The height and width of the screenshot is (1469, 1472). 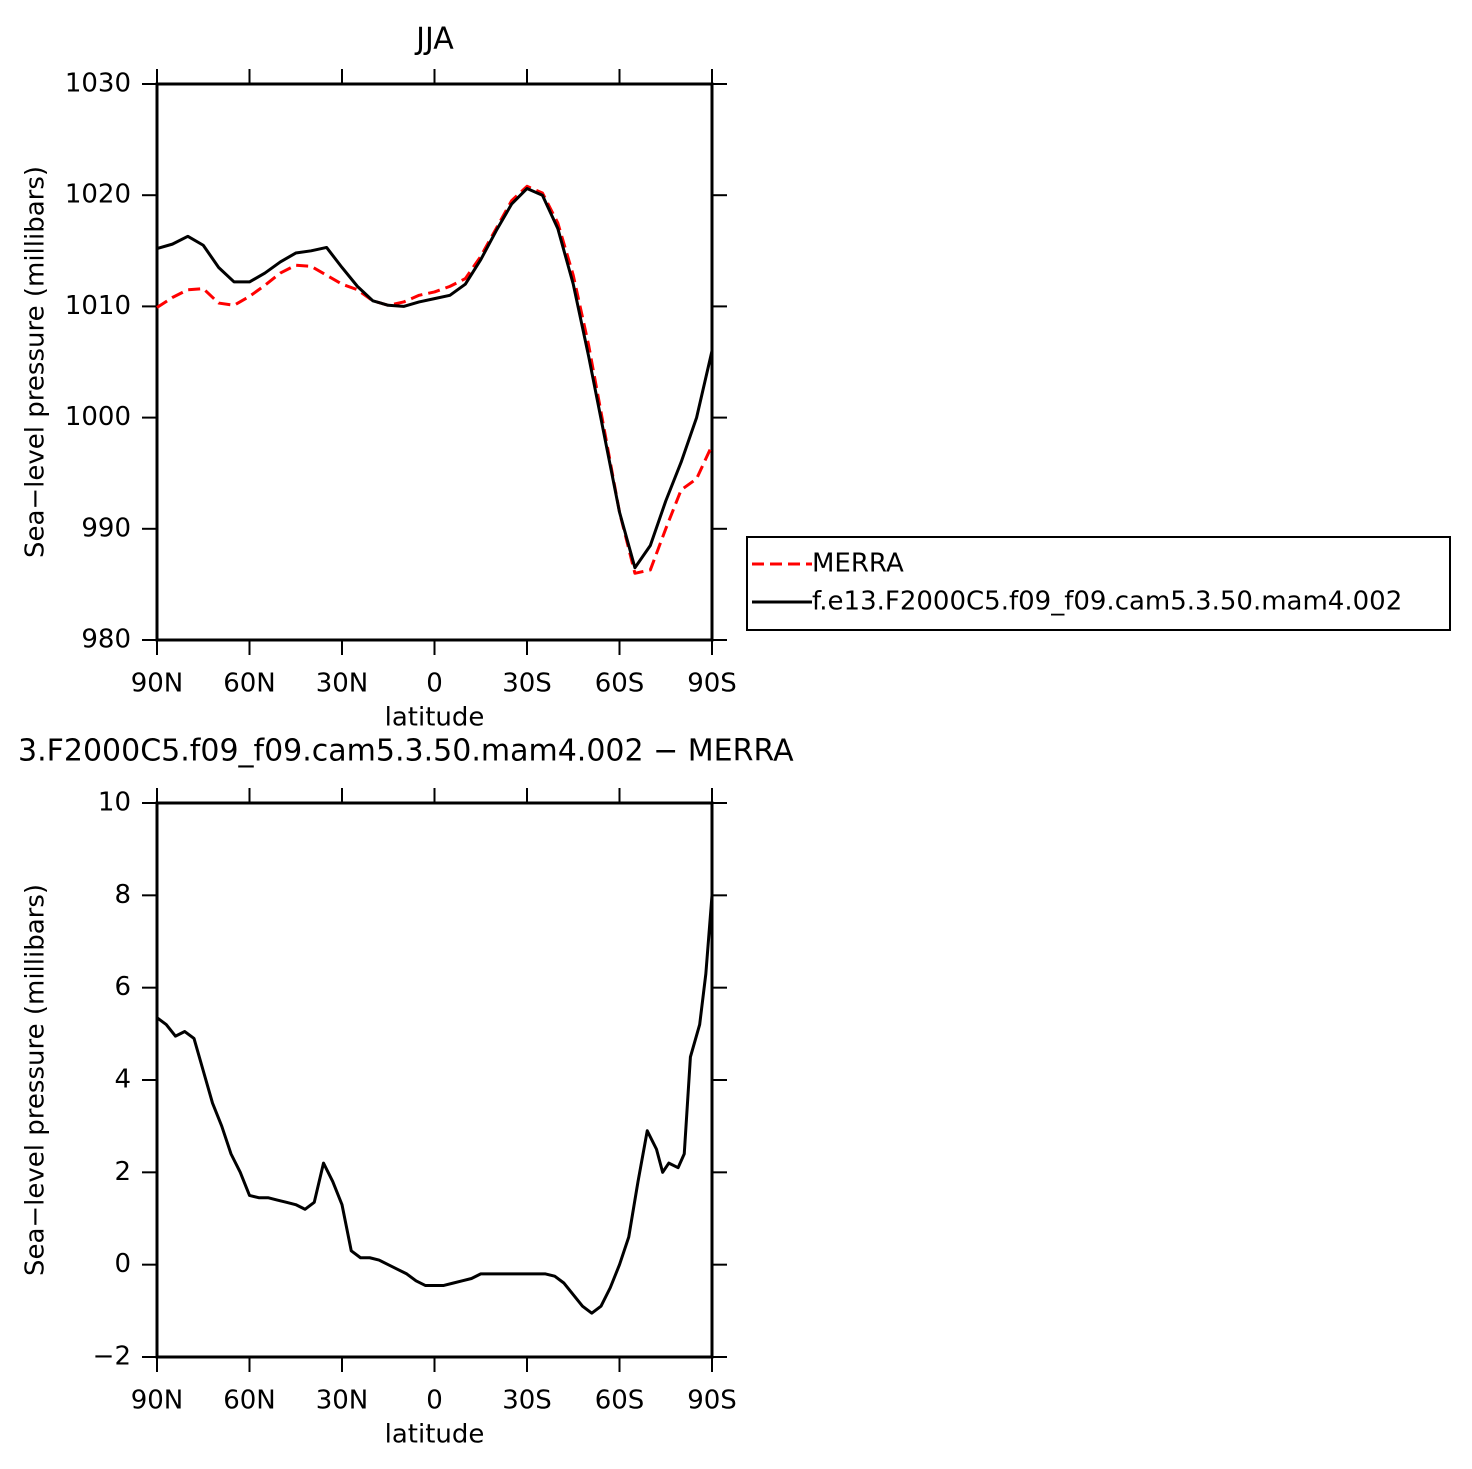 What do you see at coordinates (434, 39) in the screenshot?
I see `chart-title: JJA` at bounding box center [434, 39].